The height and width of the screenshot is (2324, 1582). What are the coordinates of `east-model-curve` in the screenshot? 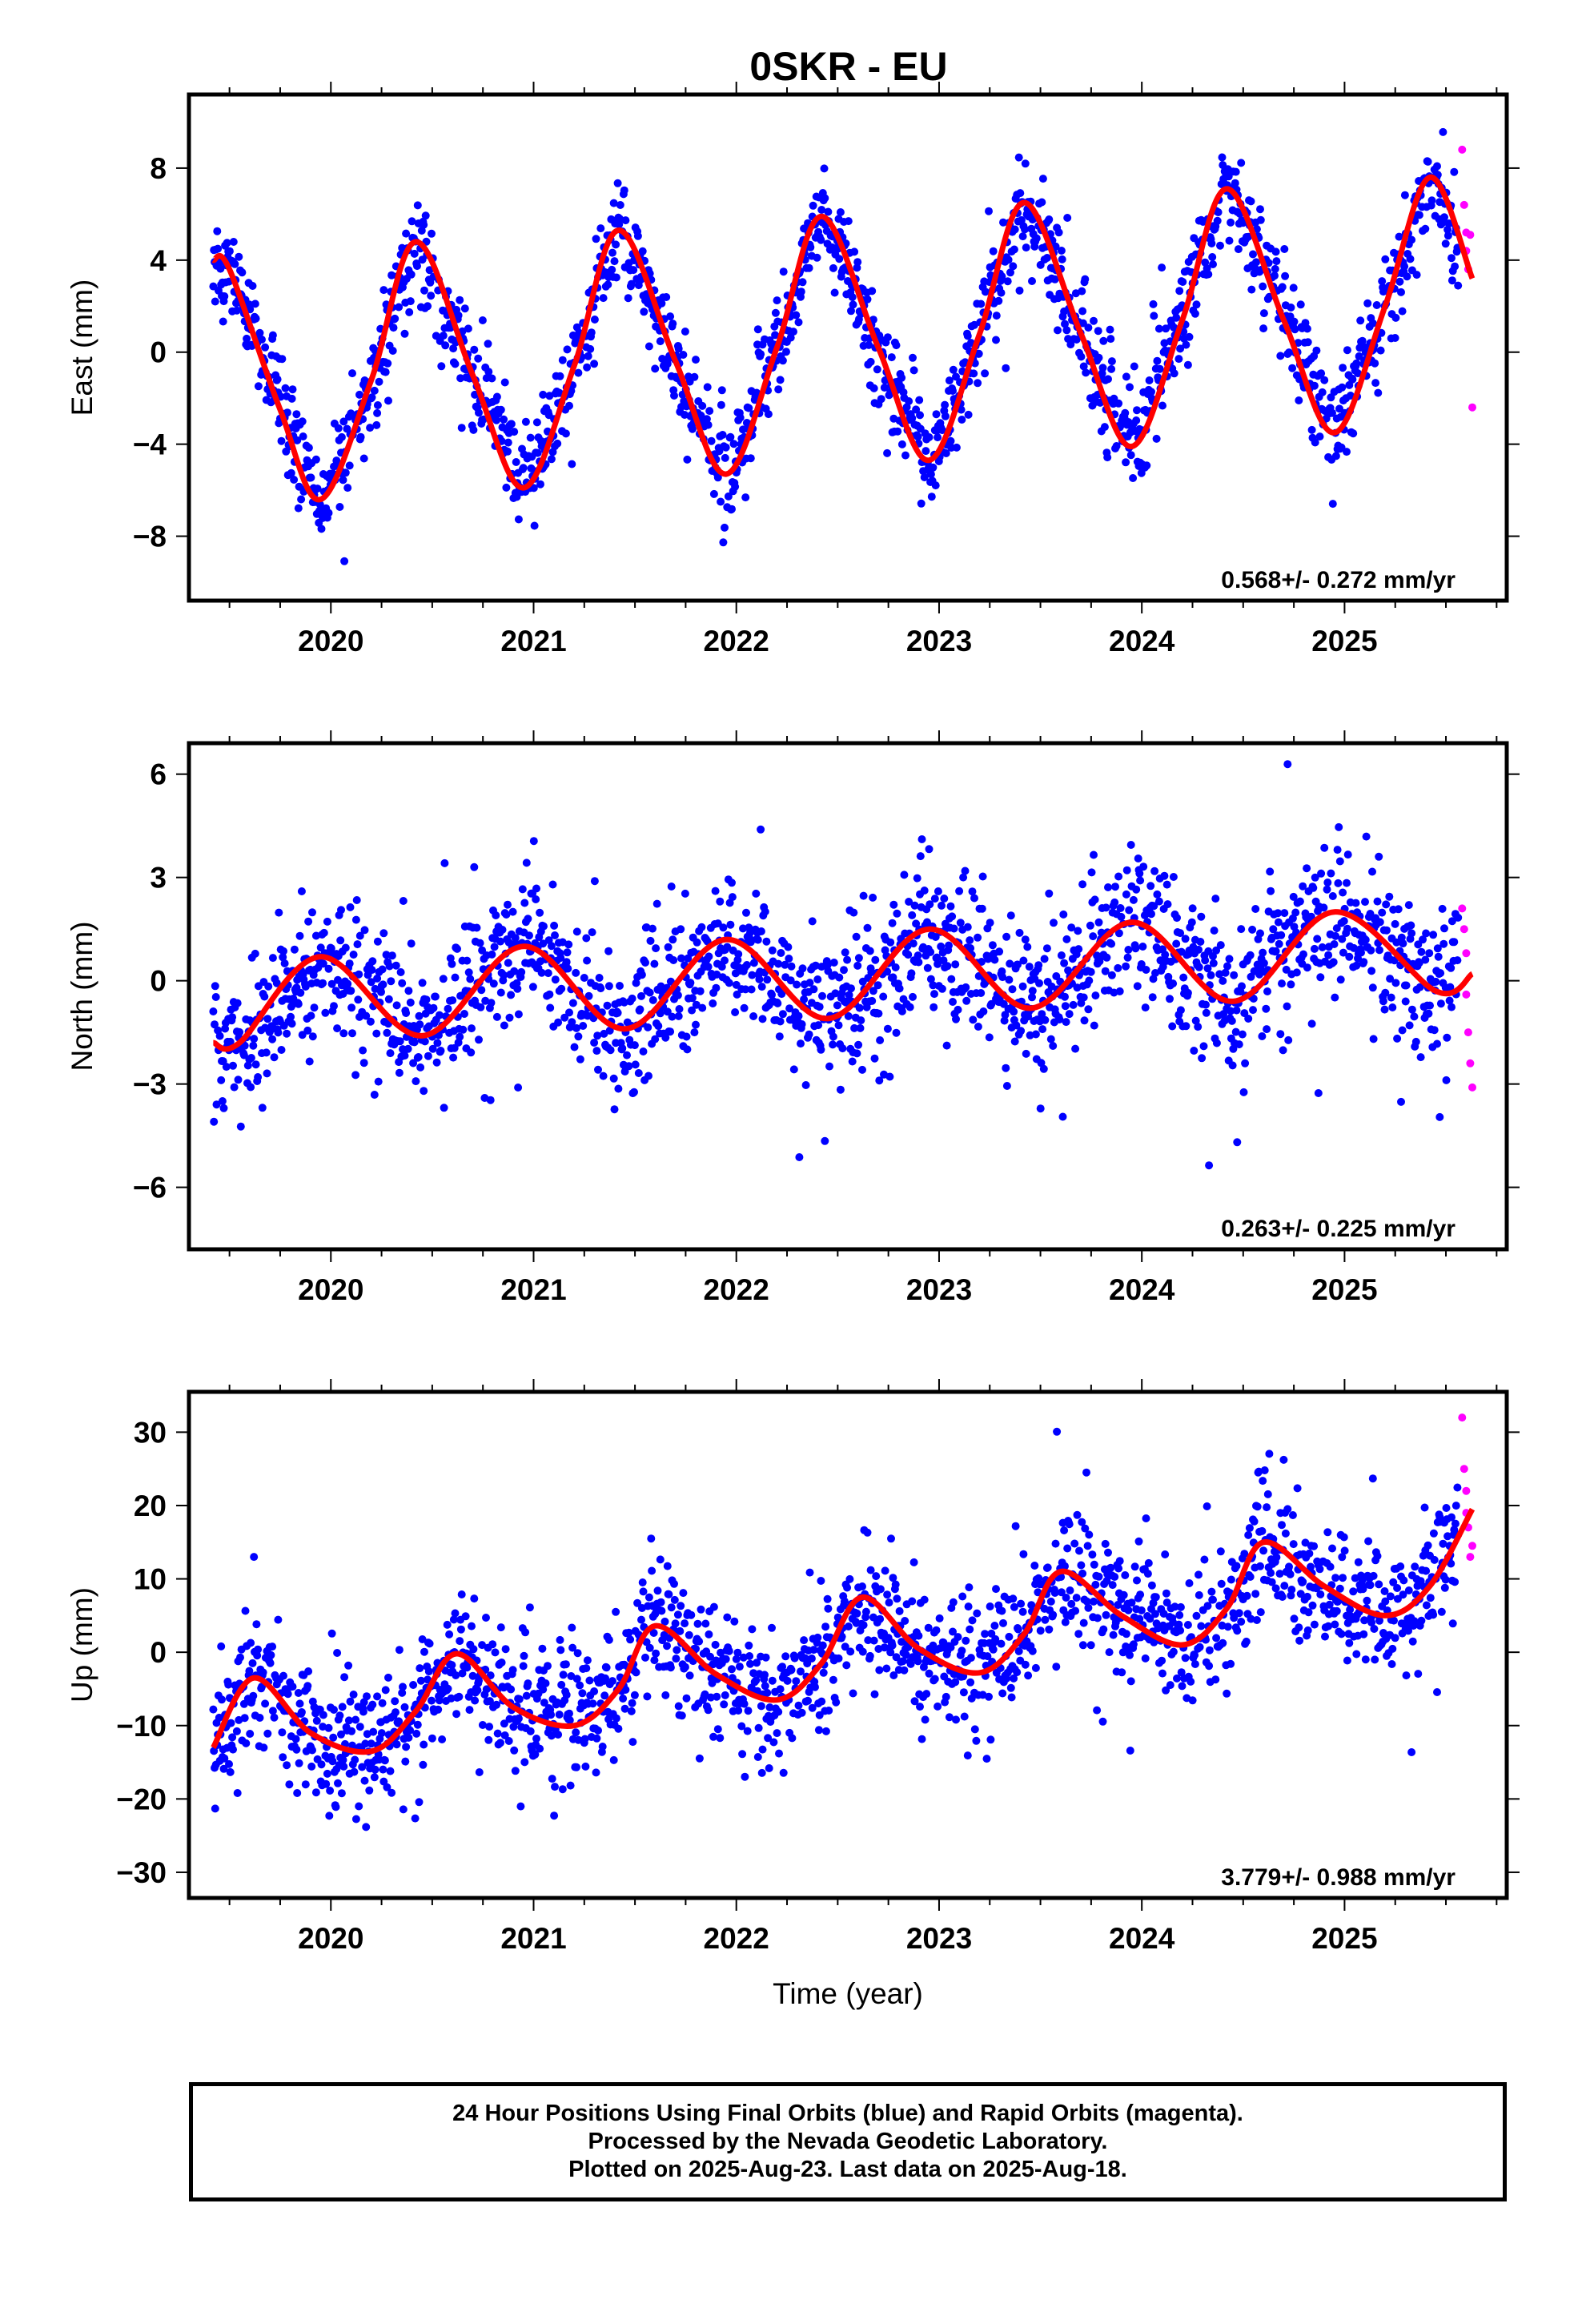 It's located at (843, 338).